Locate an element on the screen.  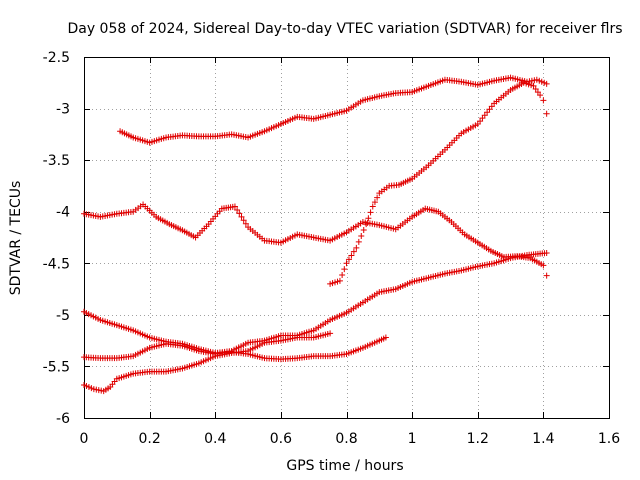
x-tick-label: 0.4 is located at coordinates (215, 439).